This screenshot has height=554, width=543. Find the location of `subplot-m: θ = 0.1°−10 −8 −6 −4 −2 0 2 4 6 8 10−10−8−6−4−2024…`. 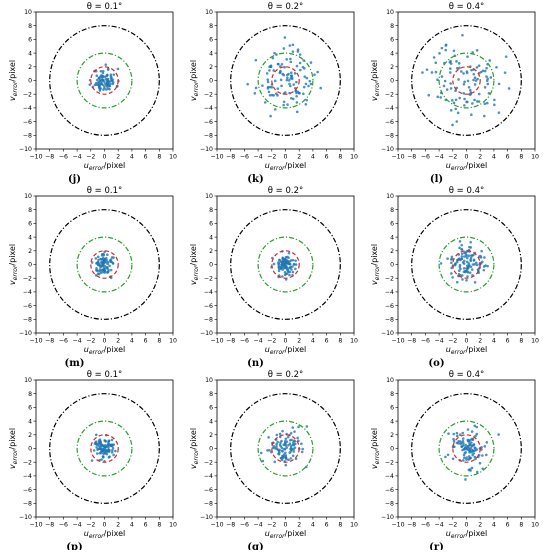

subplot-m: θ = 0.1°−10 −8 −6 −4 −2 0 2 4 6 8 10−10−8−6−4−2024… is located at coordinates (92, 277).